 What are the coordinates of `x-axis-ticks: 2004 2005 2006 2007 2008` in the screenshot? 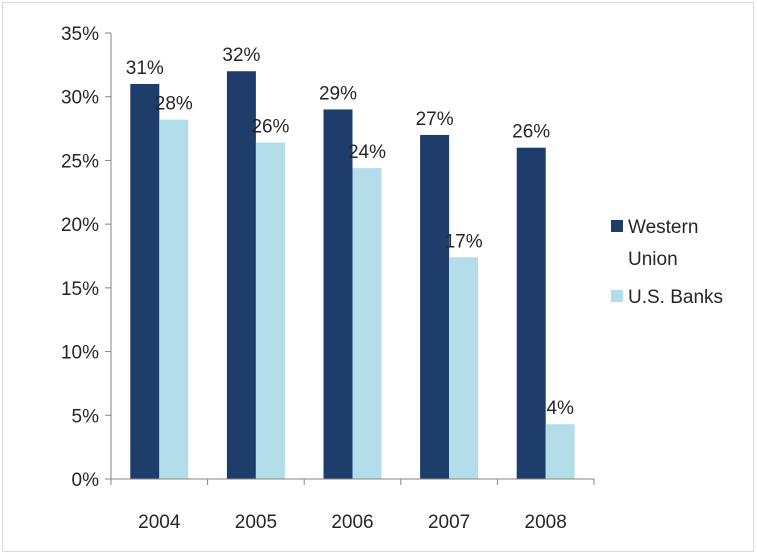 It's located at (352, 506).